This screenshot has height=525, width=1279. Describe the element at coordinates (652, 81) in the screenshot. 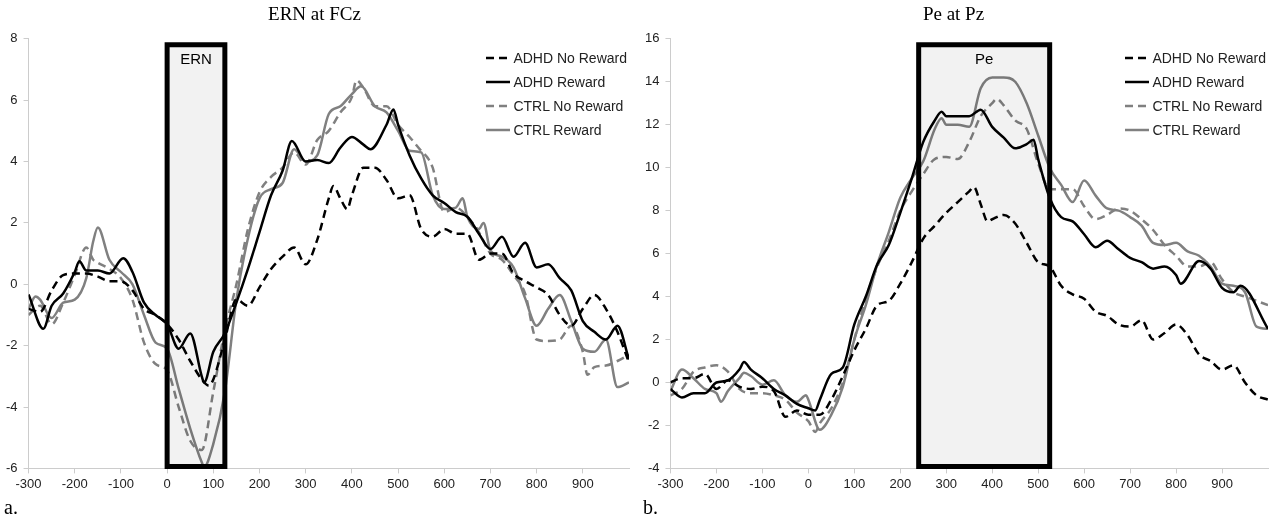

I see `y-tick-label: 14` at that location.